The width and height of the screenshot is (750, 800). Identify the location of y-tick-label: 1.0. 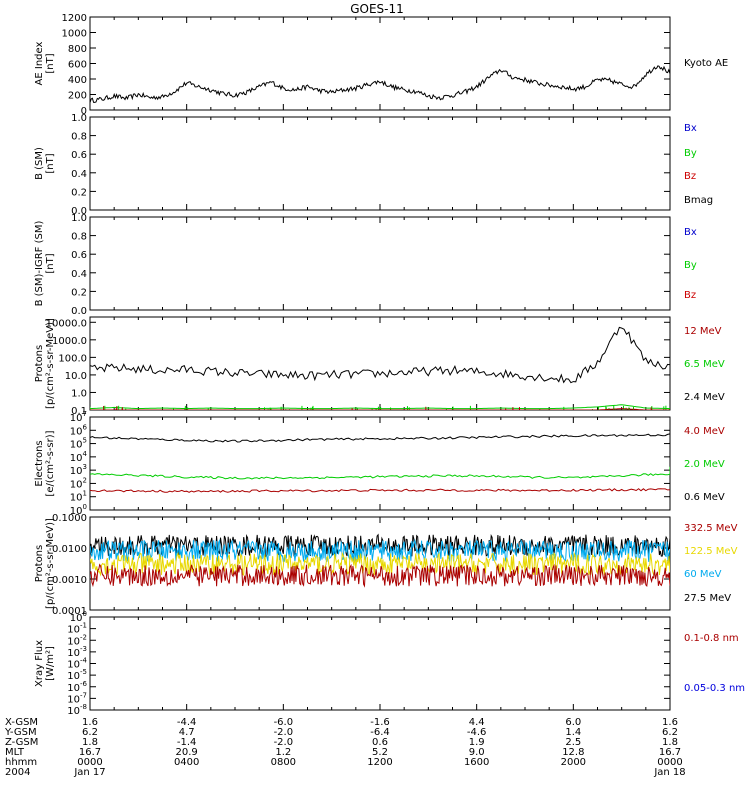
(79, 118).